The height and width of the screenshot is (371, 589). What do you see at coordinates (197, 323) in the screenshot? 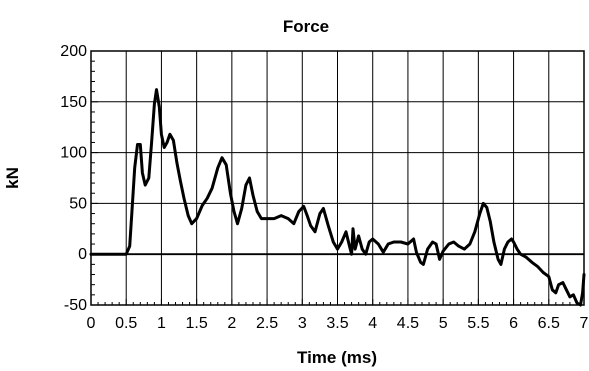
I see `x-tick-label: 1.5` at bounding box center [197, 323].